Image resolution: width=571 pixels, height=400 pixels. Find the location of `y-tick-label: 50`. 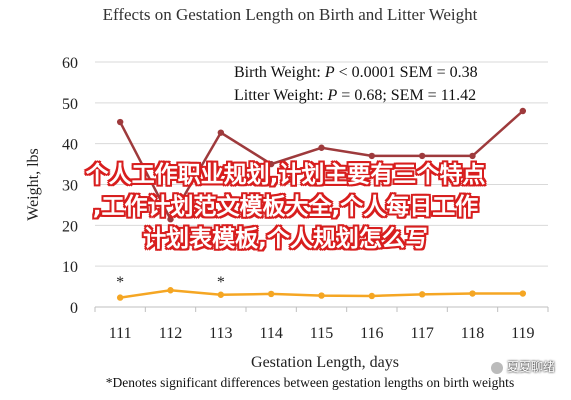

y-tick-label: 50 is located at coordinates (70, 104).